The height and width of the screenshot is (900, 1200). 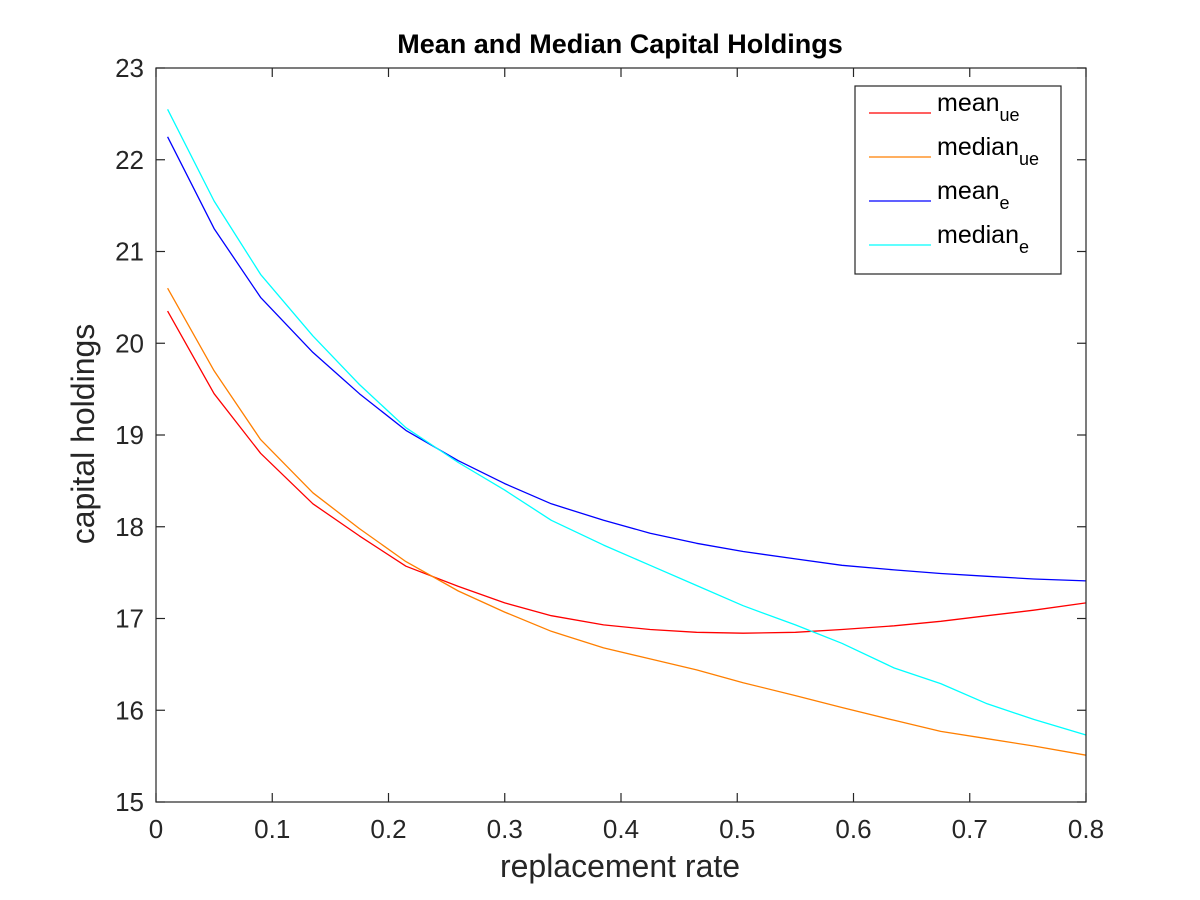 What do you see at coordinates (156, 829) in the screenshot?
I see `x-tick-label: 0` at bounding box center [156, 829].